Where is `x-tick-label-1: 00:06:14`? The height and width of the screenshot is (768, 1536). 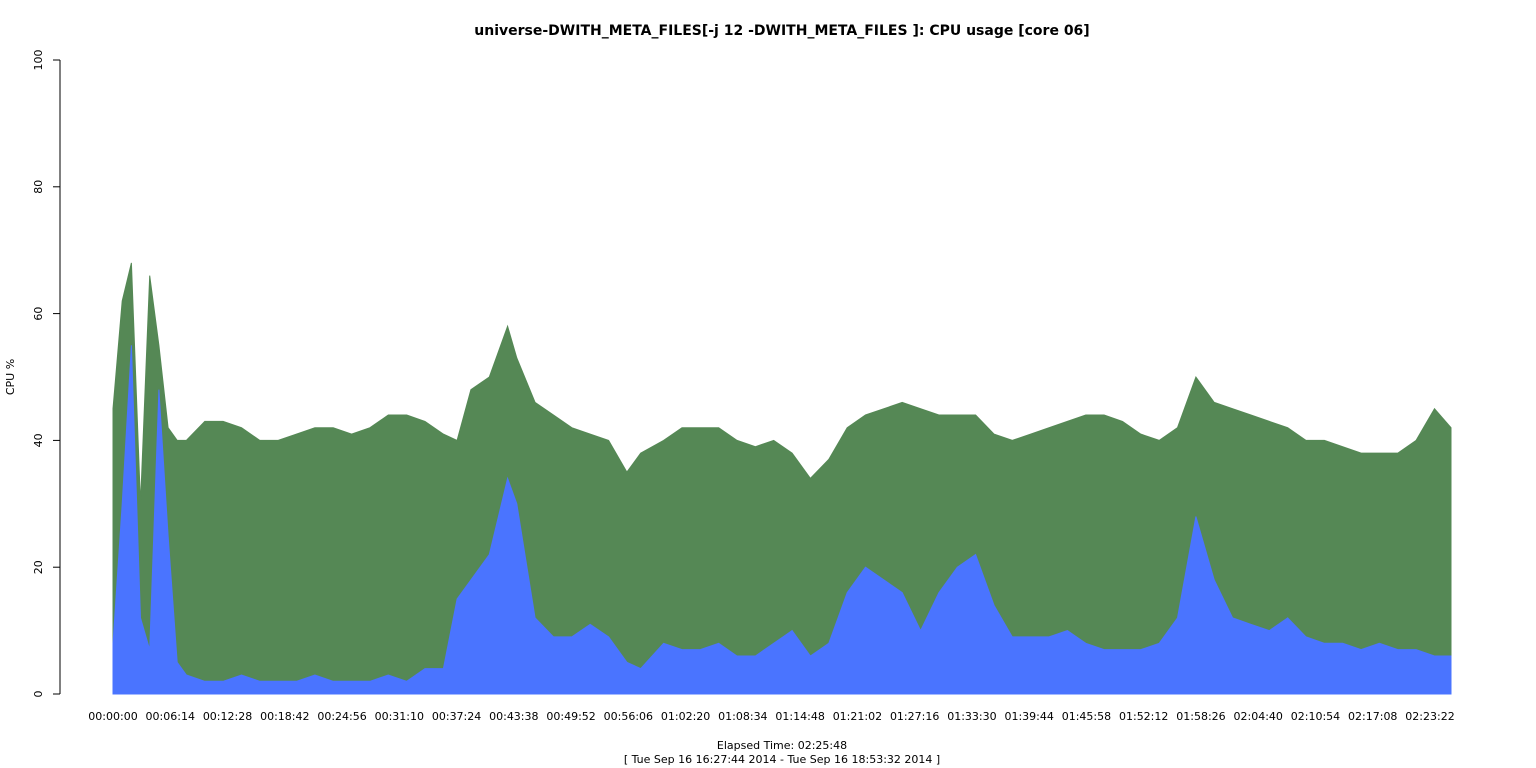 x-tick-label-1: 00:06:14 is located at coordinates (170, 716).